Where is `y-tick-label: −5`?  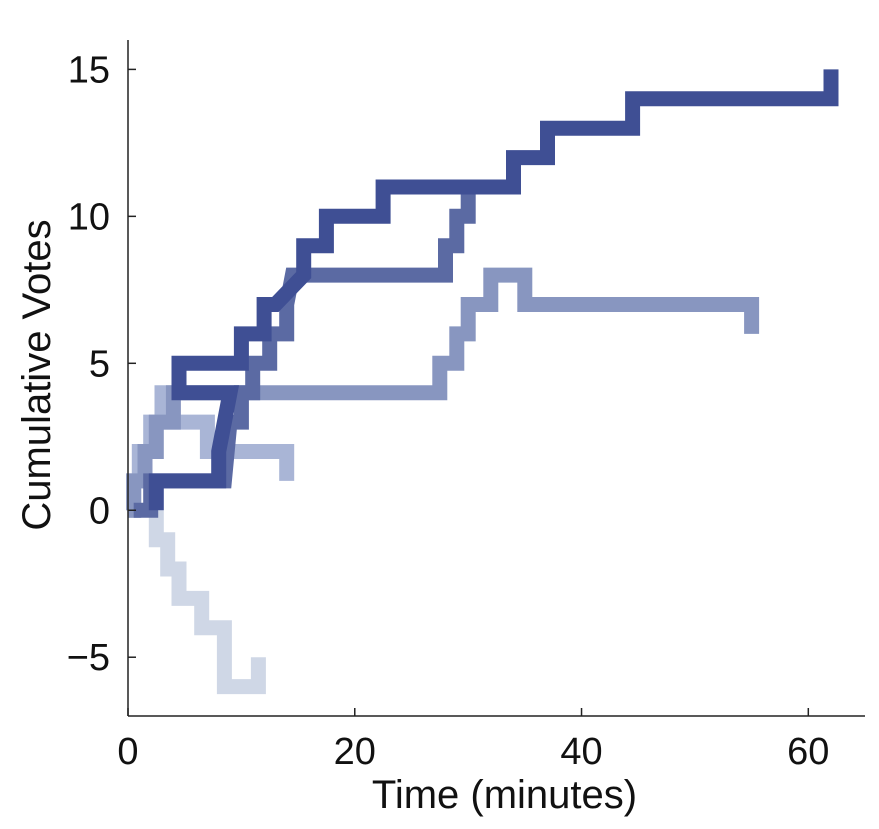
y-tick-label: −5 is located at coordinates (88, 658).